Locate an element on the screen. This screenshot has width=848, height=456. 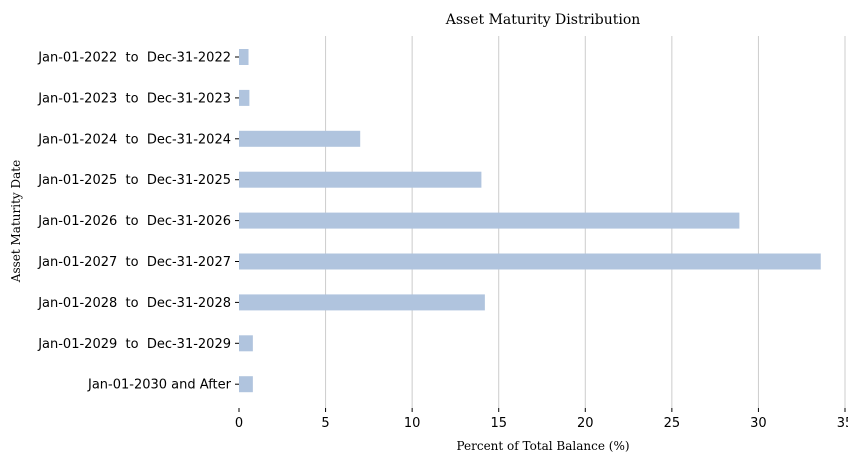
y-axis-label: Asset Maturity Date is located at coordinates (16, 221).